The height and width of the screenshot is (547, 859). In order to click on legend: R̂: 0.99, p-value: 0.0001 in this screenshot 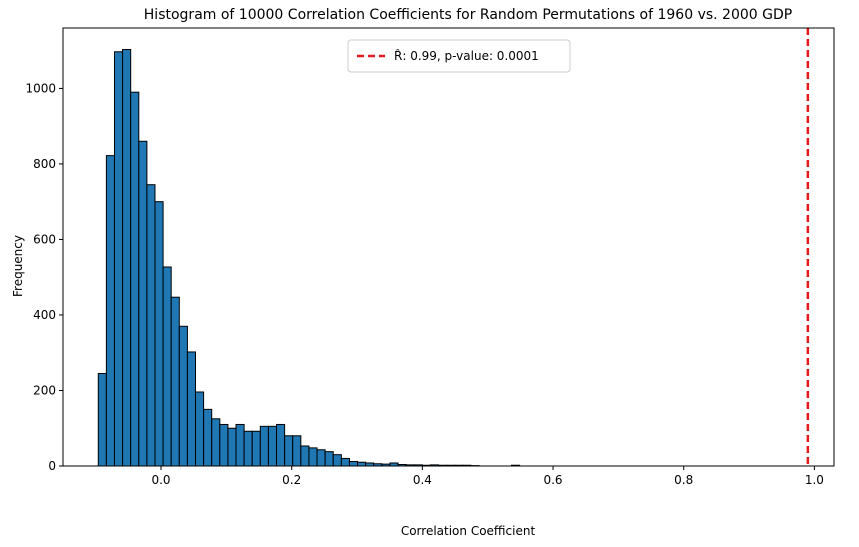, I will do `click(459, 56)`.